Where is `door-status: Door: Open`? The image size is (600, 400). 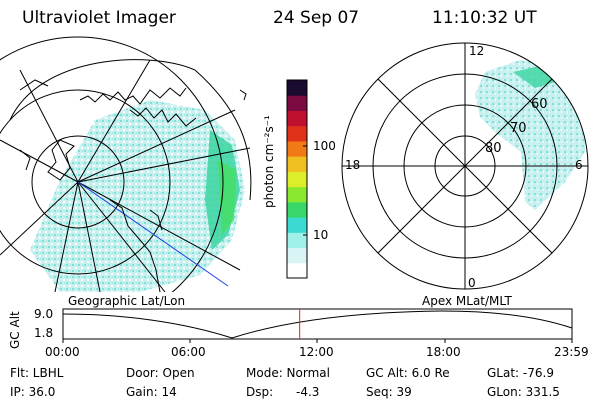 door-status: Door: Open is located at coordinates (160, 373).